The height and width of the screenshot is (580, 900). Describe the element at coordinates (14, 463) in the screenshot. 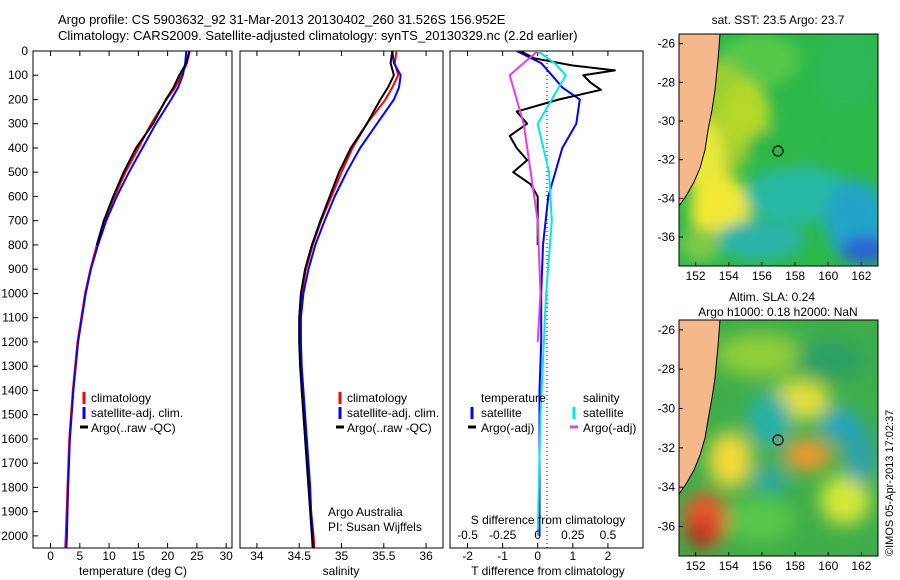

I see `y-tick-label: 1700` at that location.